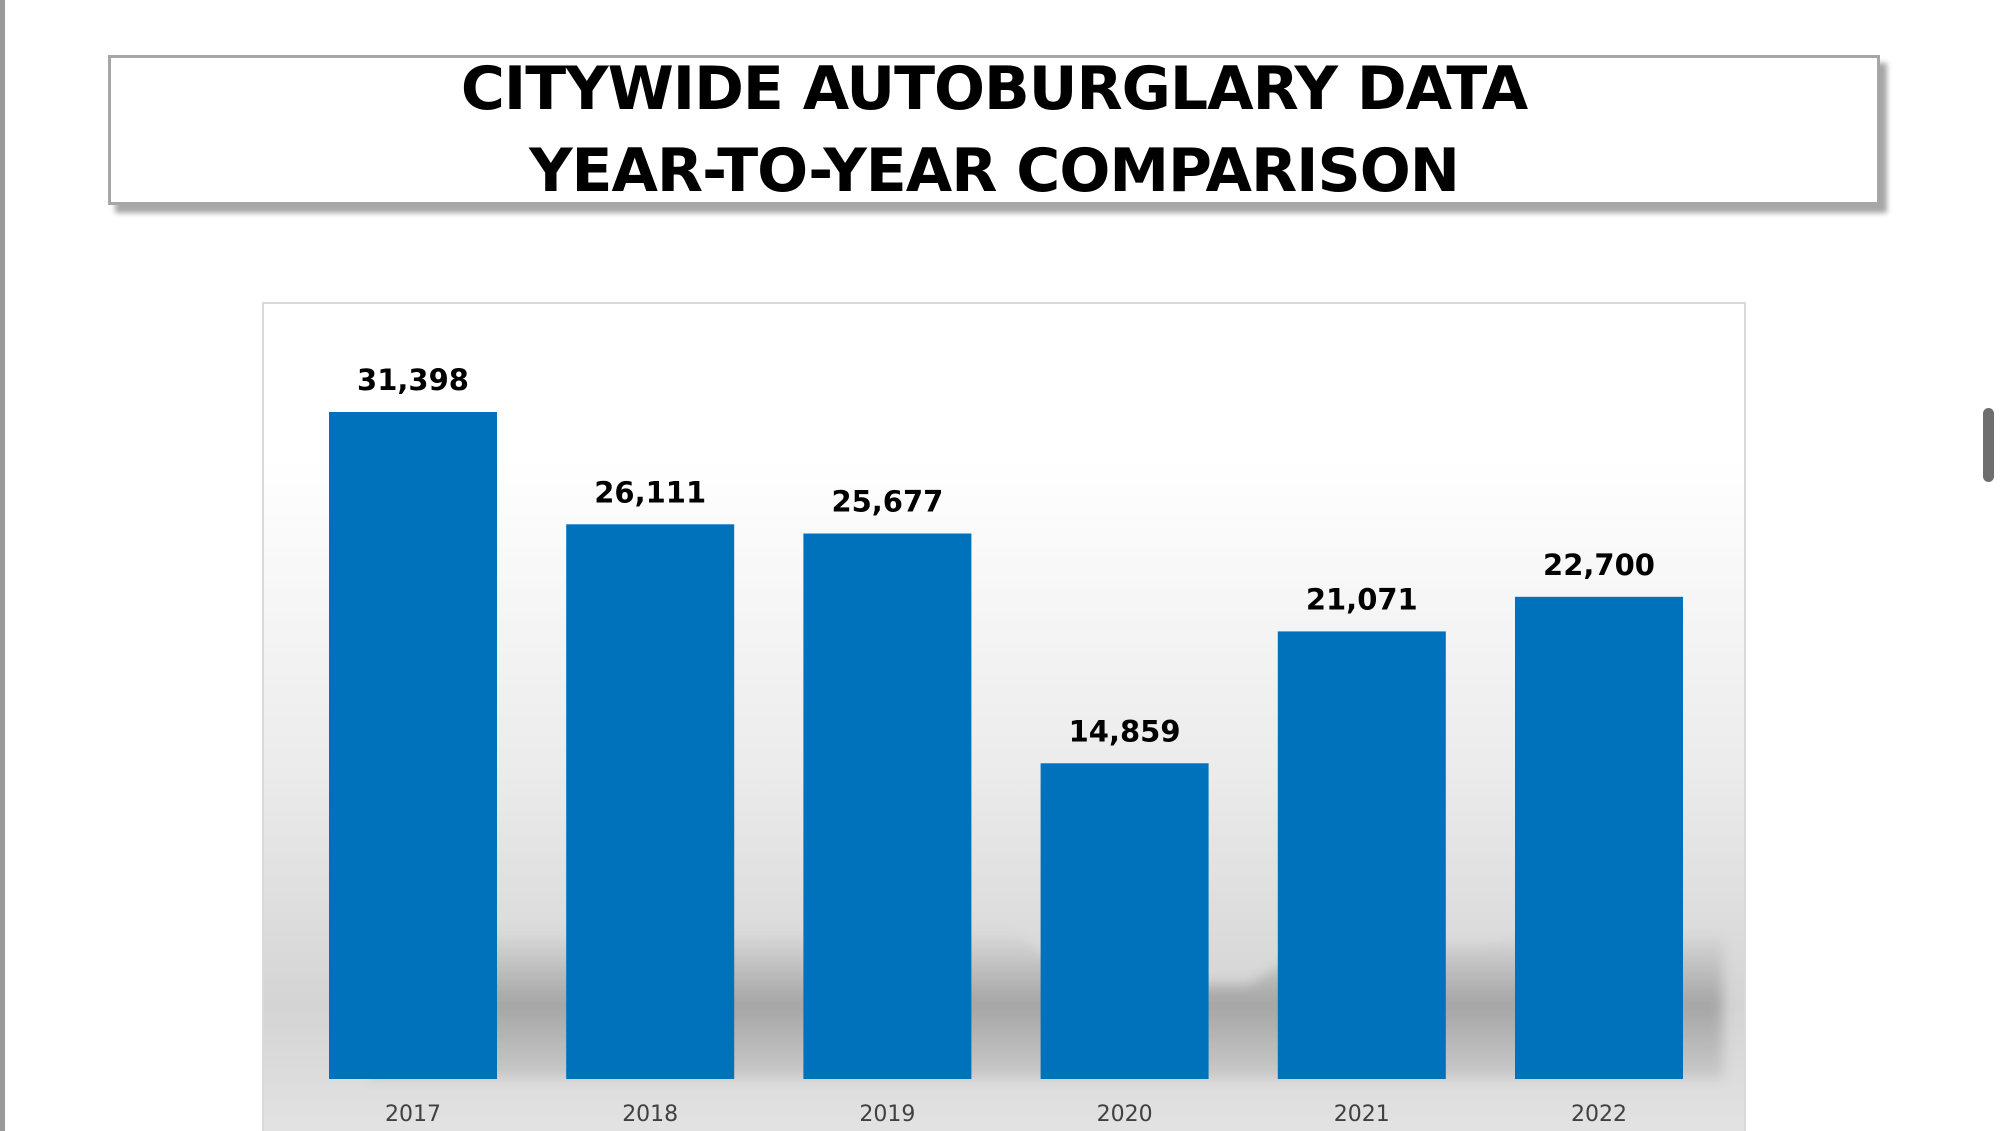 The width and height of the screenshot is (2000, 1131). Describe the element at coordinates (413, 1114) in the screenshot. I see `x-tick-label-2017: 2017` at that location.